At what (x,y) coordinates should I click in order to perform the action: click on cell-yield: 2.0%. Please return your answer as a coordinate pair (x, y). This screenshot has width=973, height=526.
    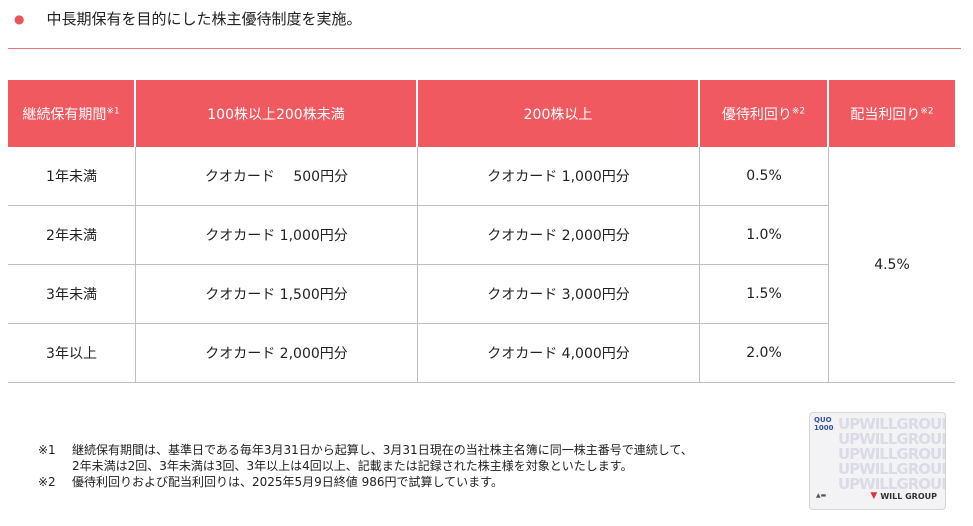
    Looking at the image, I should click on (764, 353).